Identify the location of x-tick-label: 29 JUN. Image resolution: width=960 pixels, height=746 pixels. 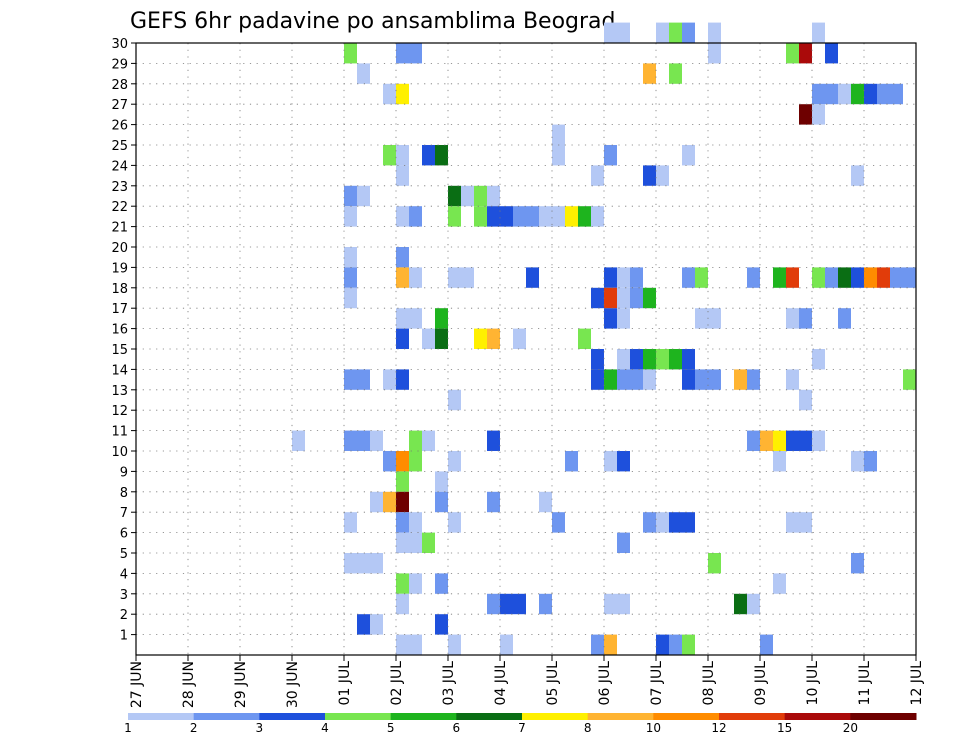
(241, 684).